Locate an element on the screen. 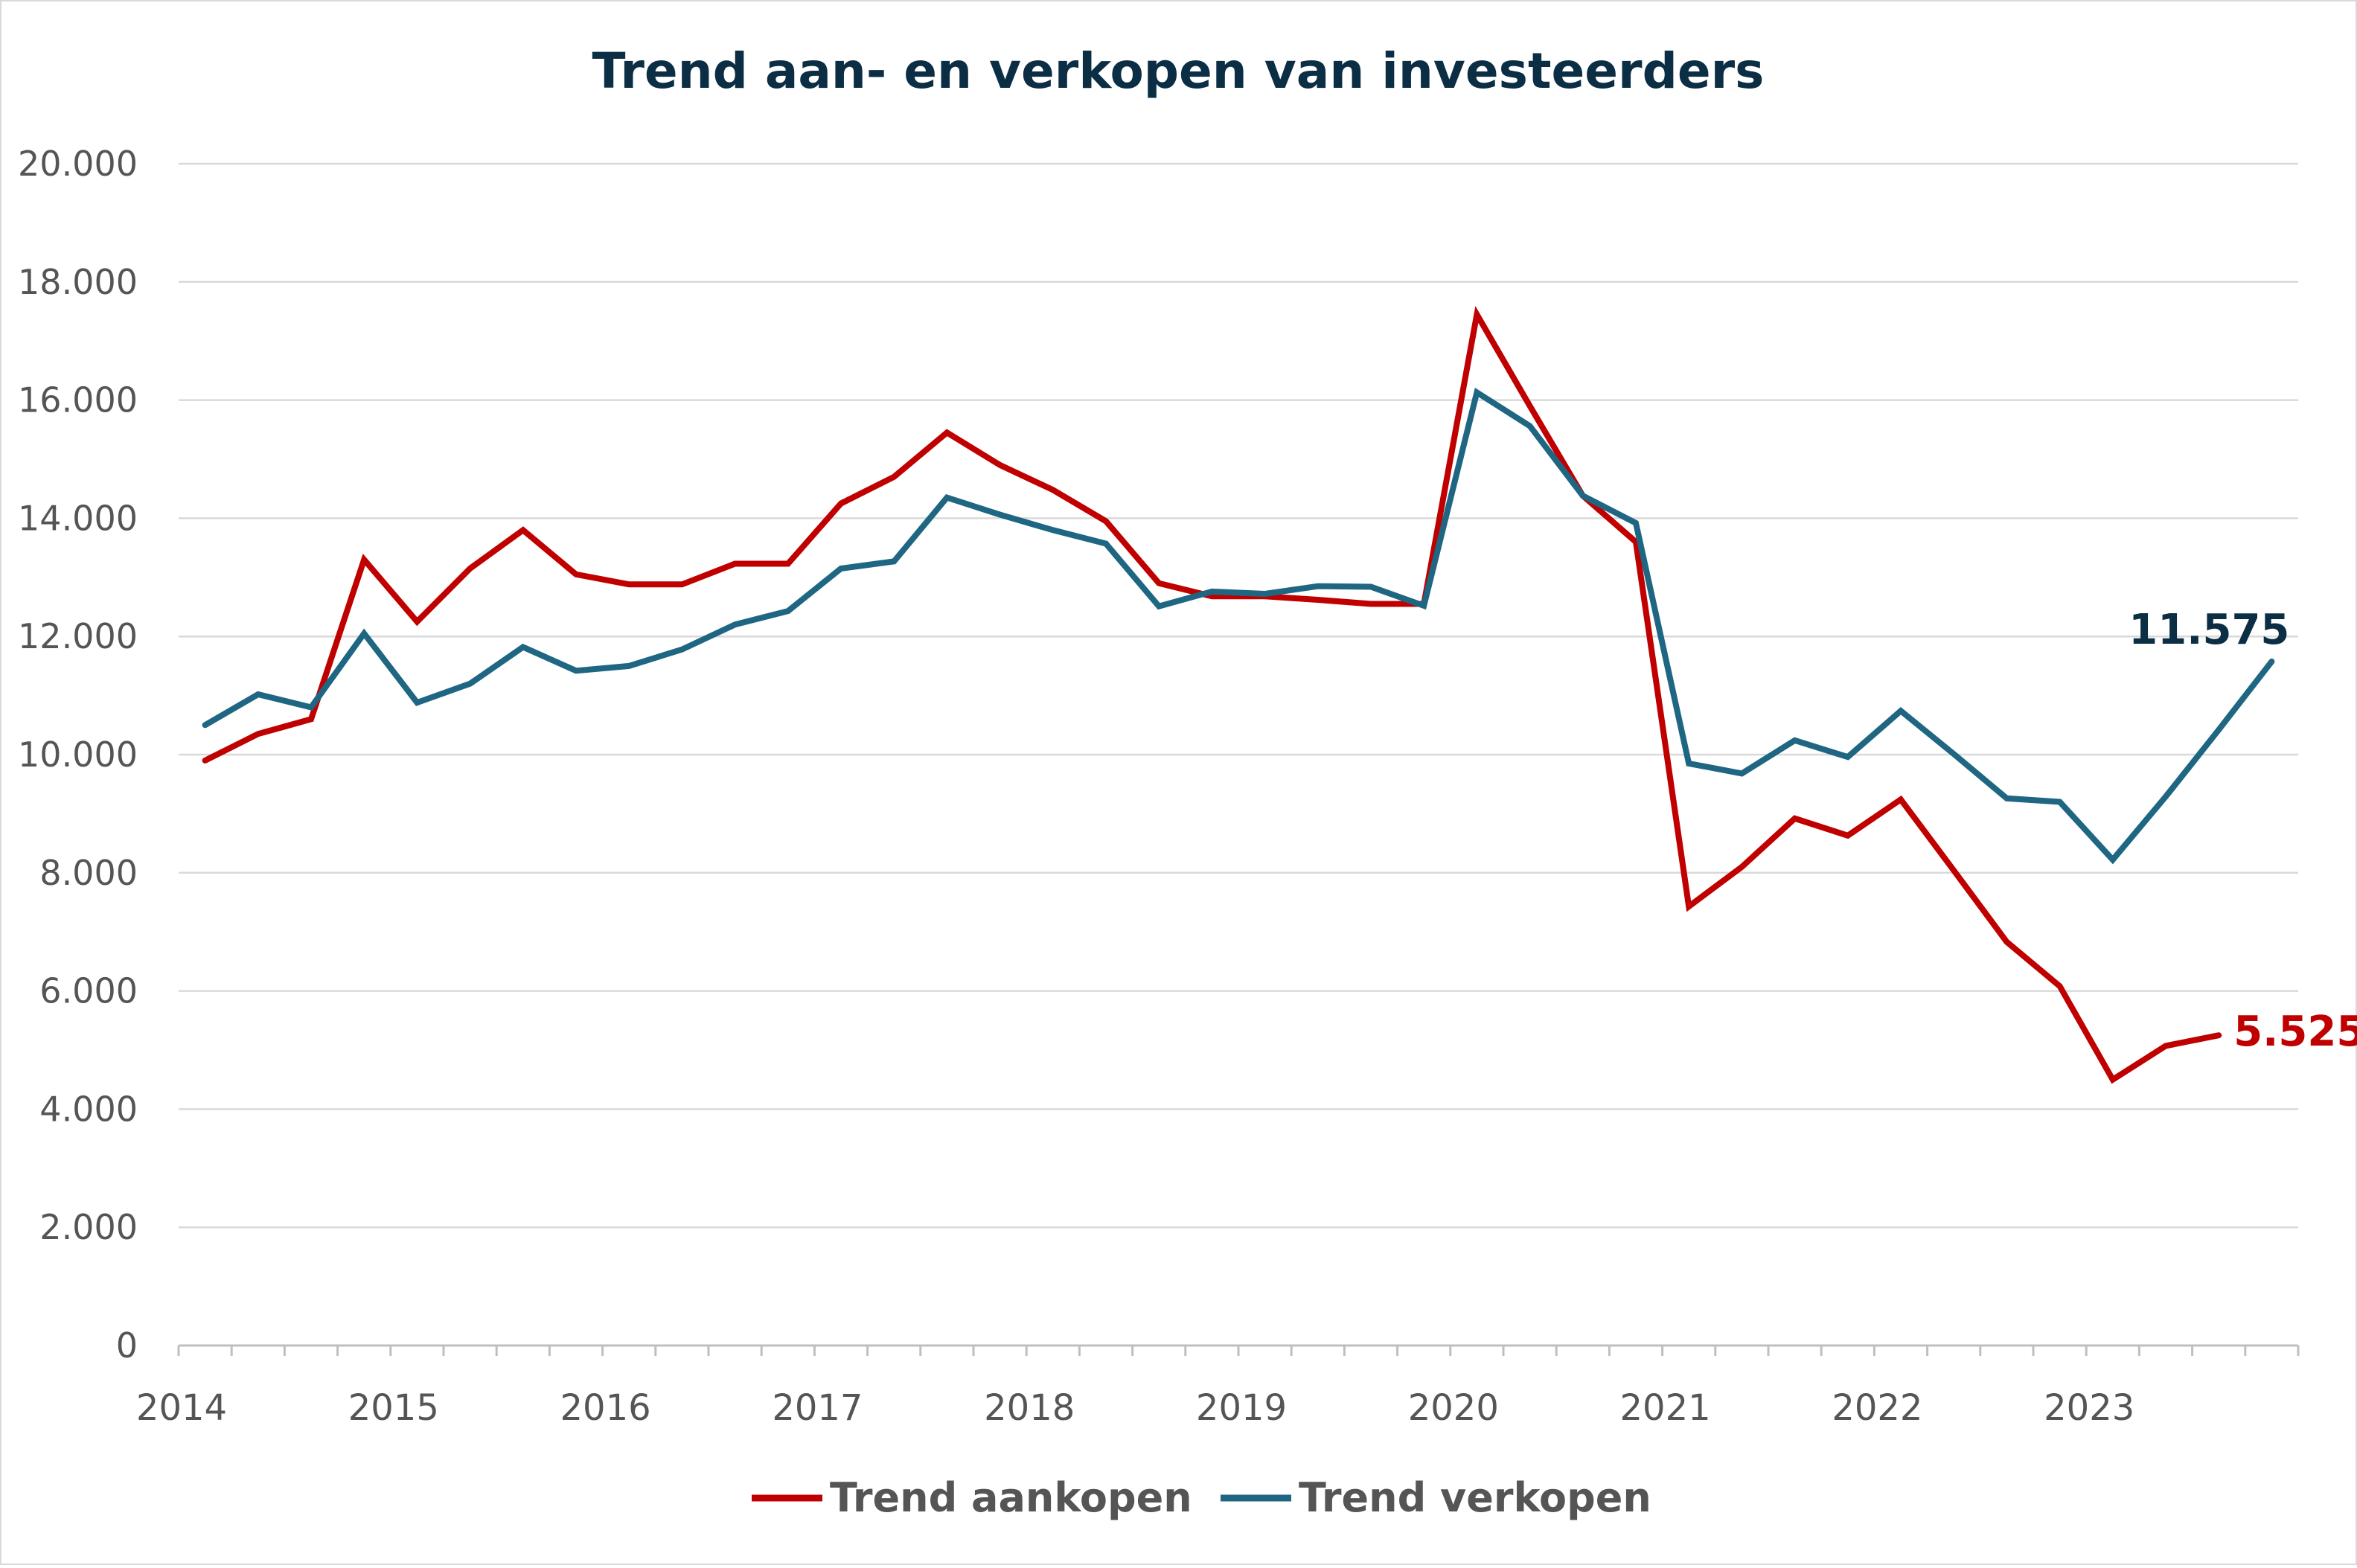  x-tick-label: 2018 is located at coordinates (1029, 1408).